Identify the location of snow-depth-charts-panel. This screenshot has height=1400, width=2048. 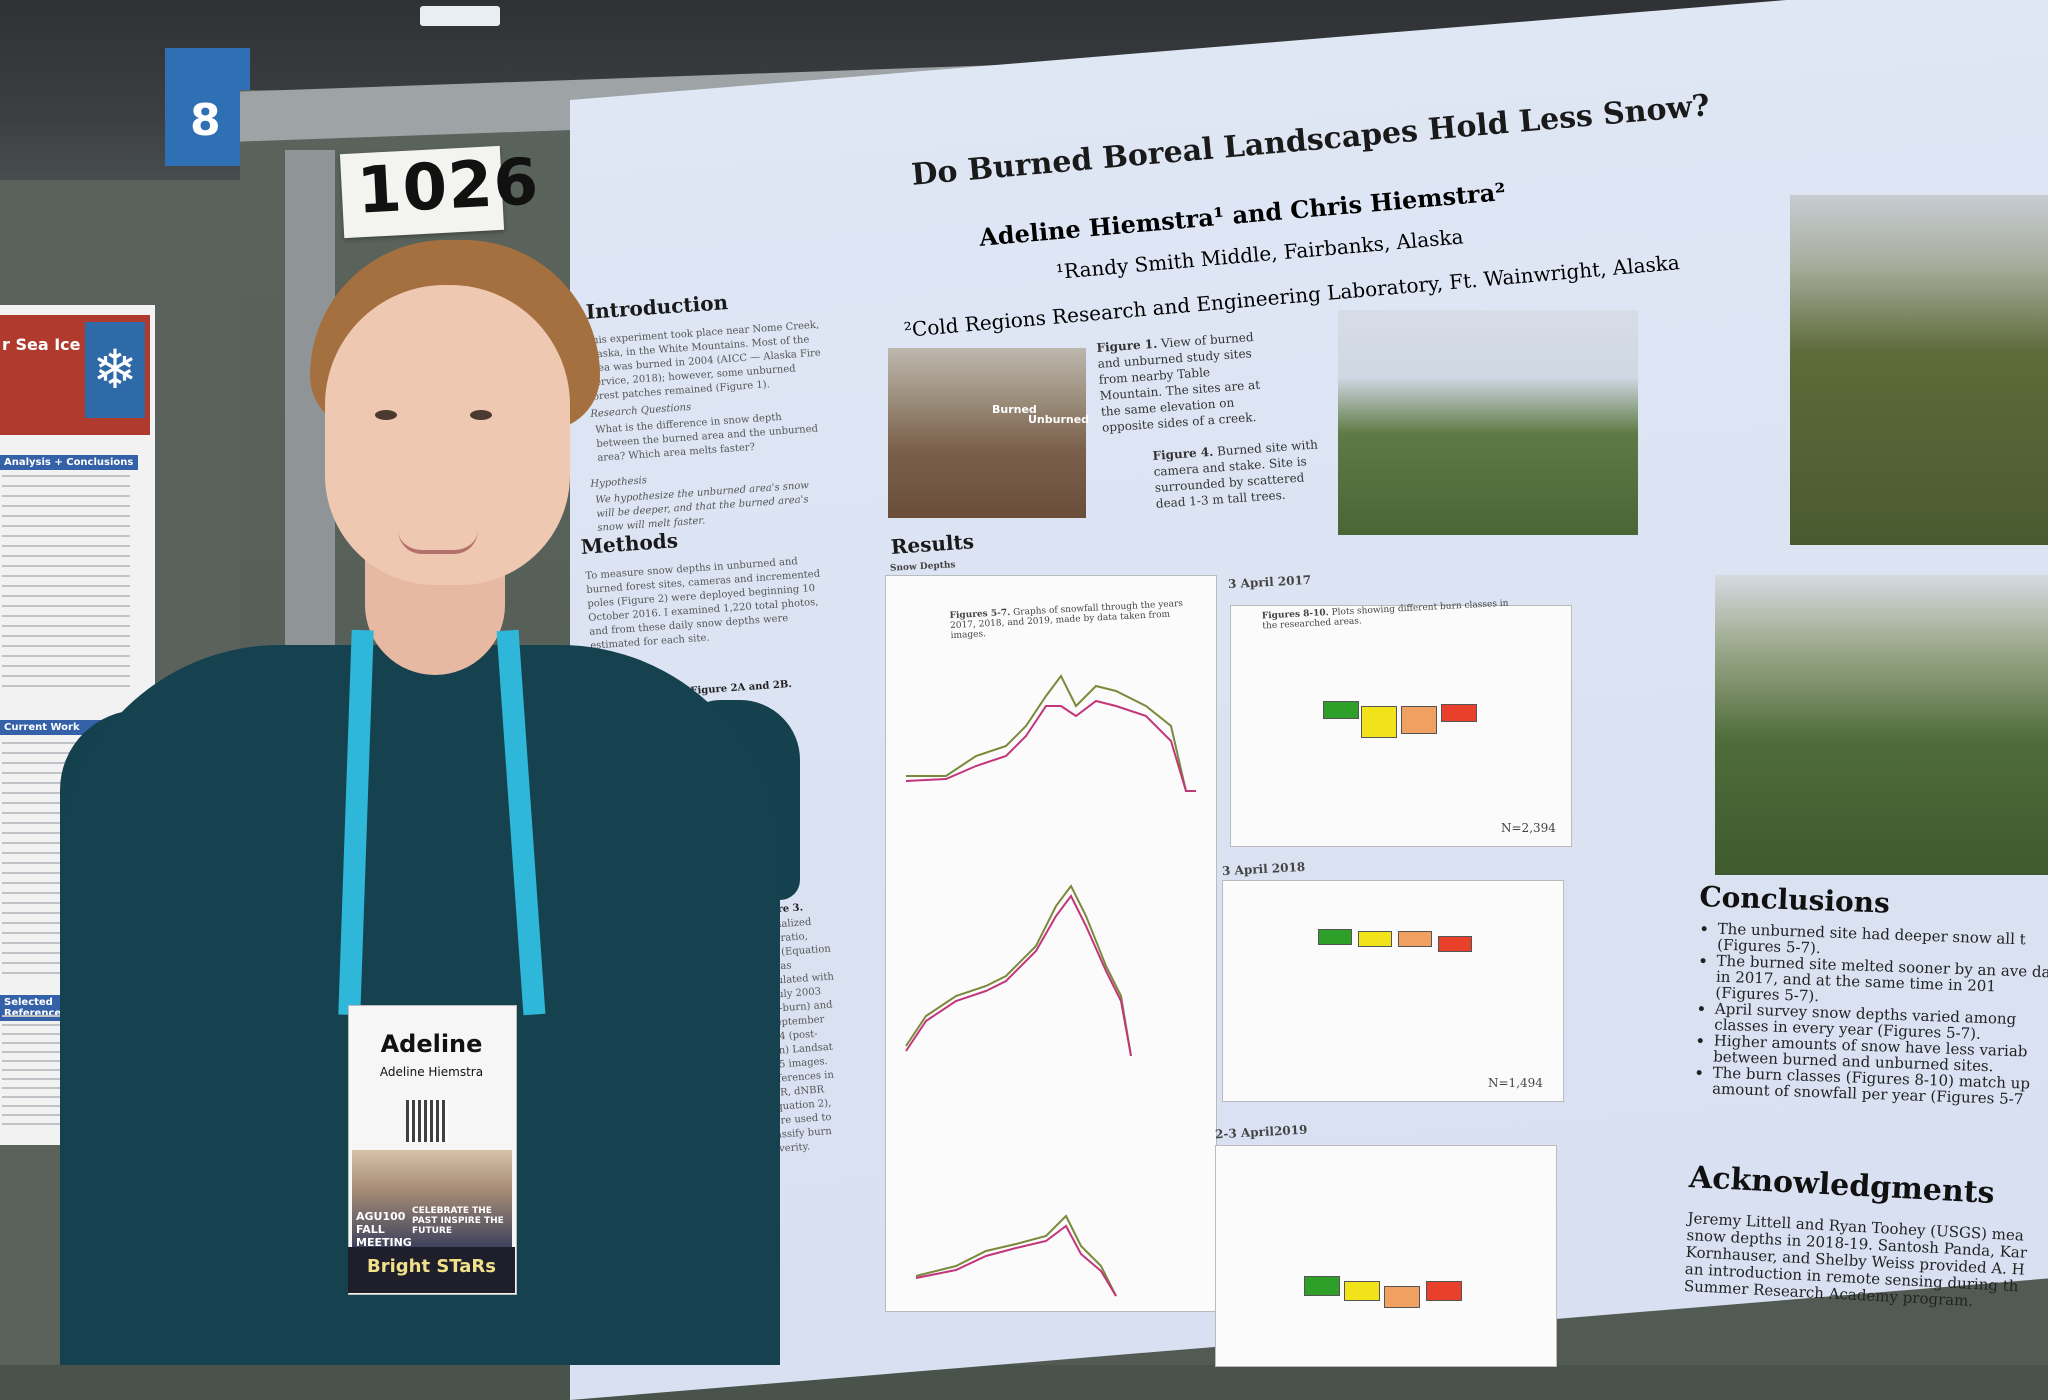
(1051, 943).